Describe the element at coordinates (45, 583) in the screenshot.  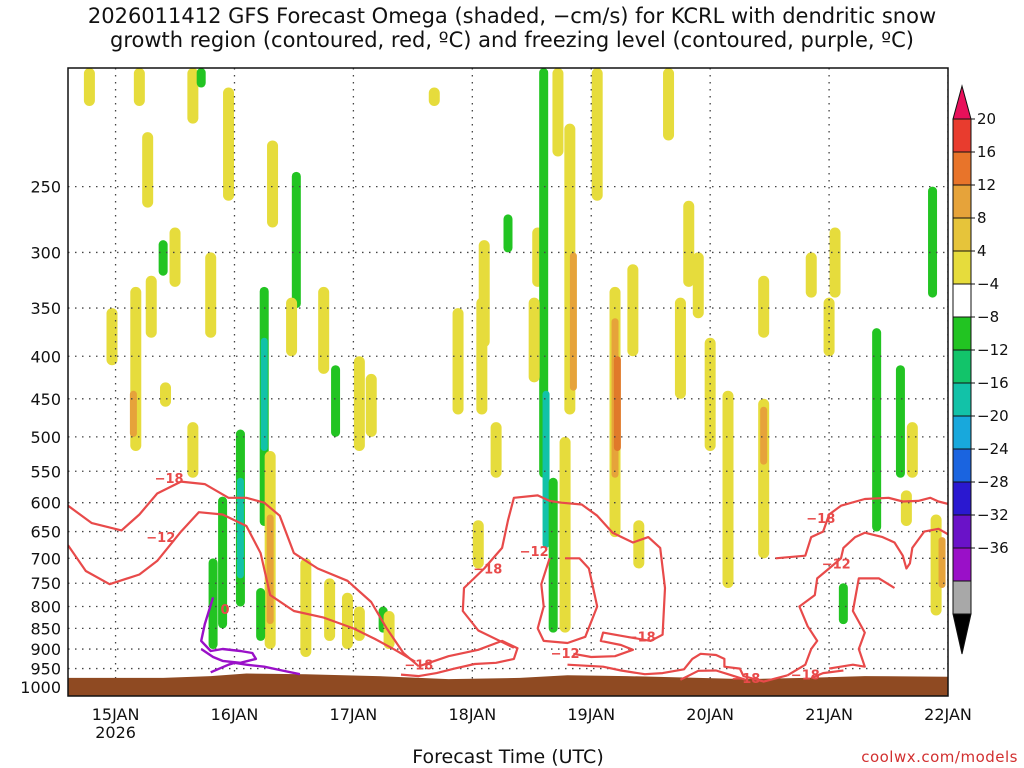
I see `y-tick-label: 750` at that location.